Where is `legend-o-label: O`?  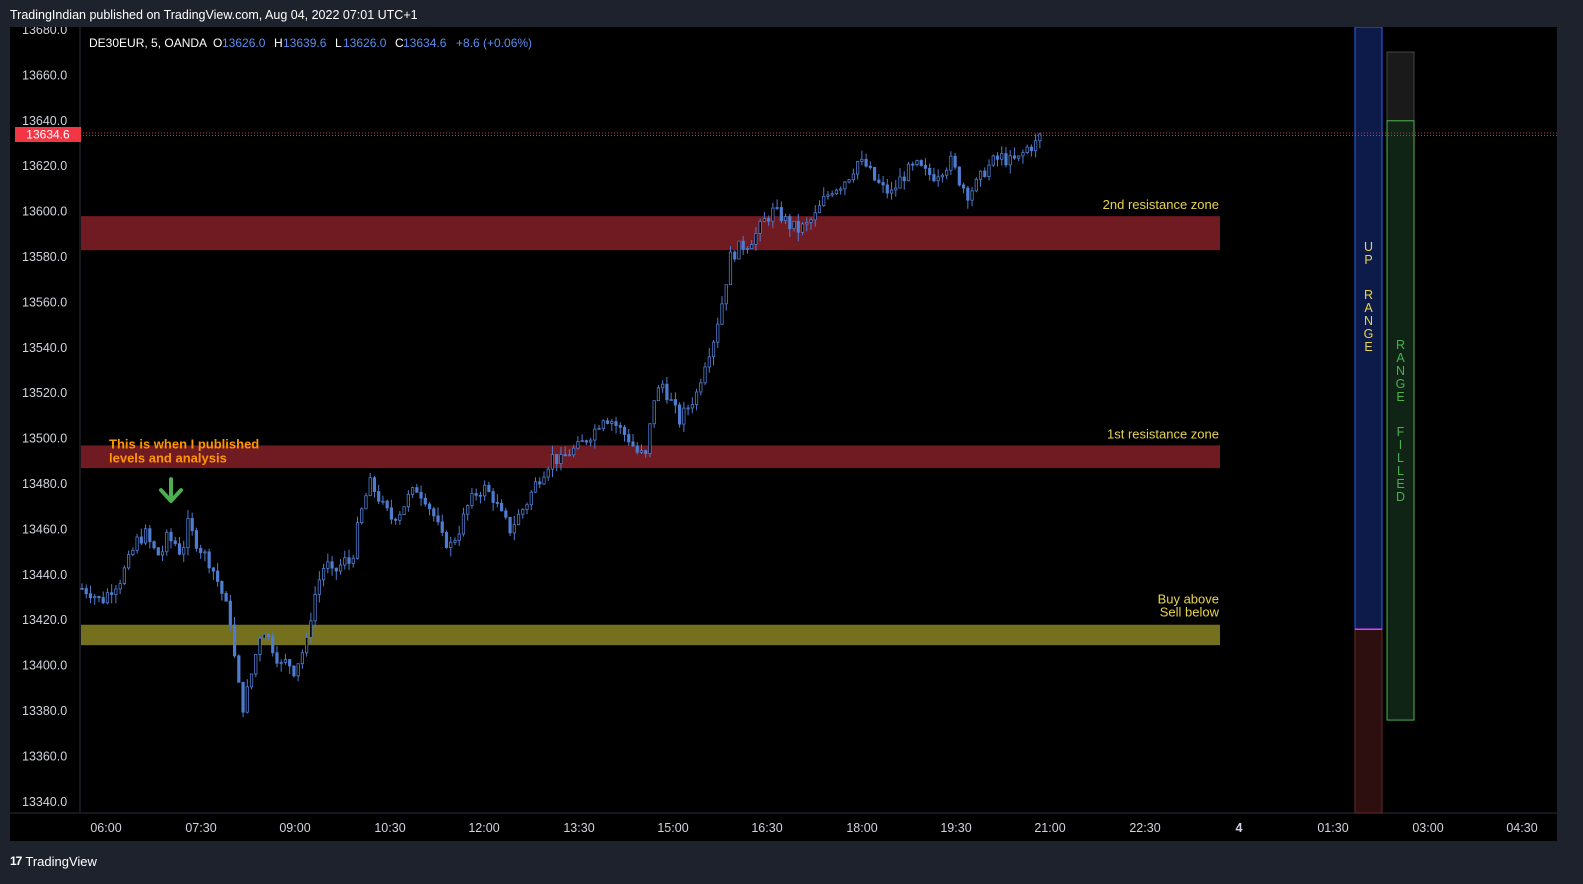 legend-o-label: O is located at coordinates (217, 43).